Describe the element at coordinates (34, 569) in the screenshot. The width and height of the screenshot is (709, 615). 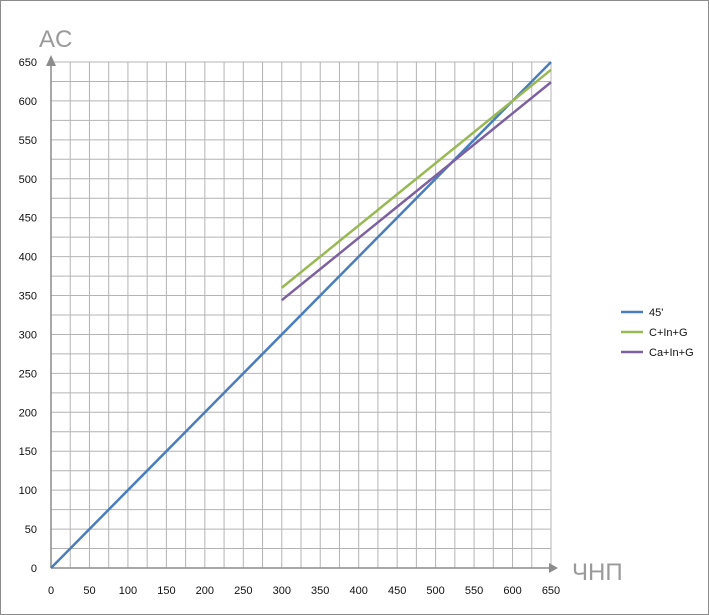
I see `y-tick-label: 0` at that location.